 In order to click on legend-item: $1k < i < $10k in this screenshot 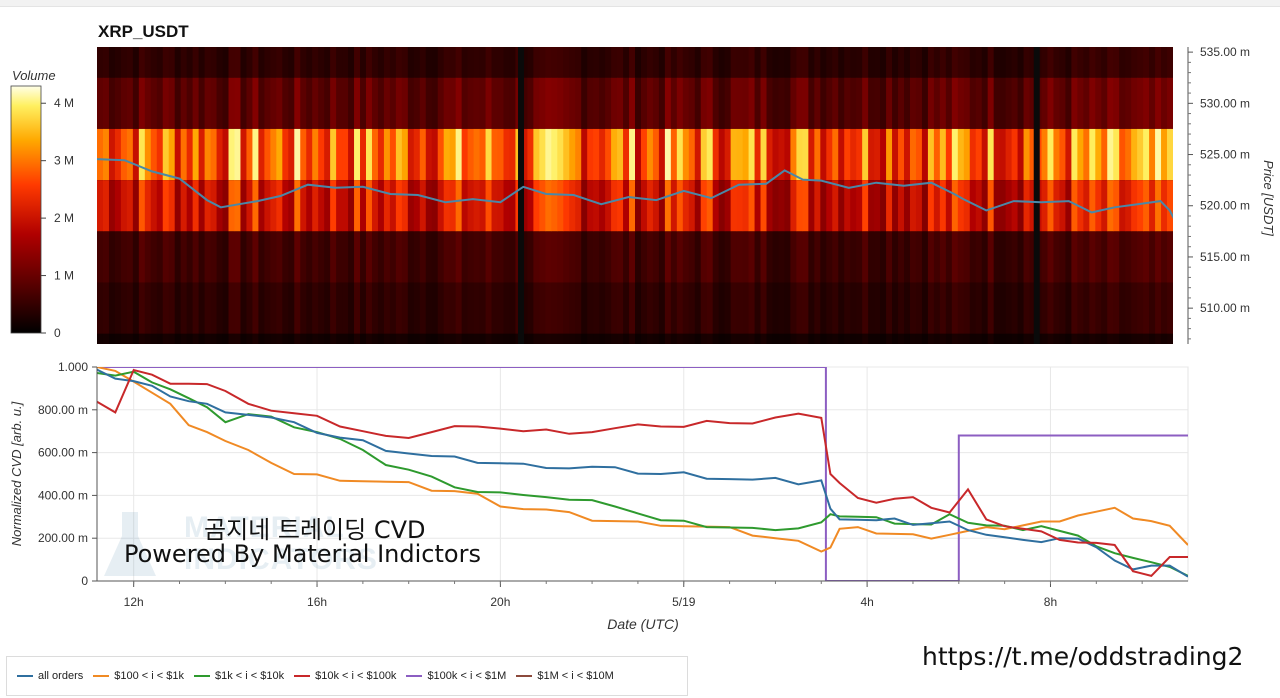, I will do `click(239, 676)`.